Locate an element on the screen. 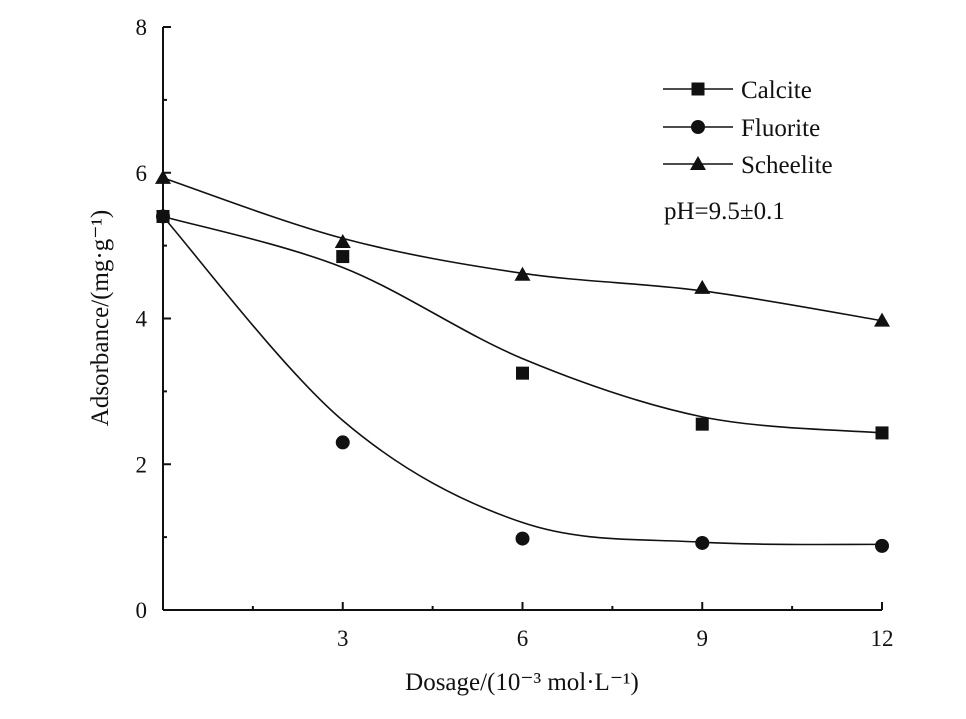 The height and width of the screenshot is (719, 966). x-tick-label: 3 is located at coordinates (343, 638).